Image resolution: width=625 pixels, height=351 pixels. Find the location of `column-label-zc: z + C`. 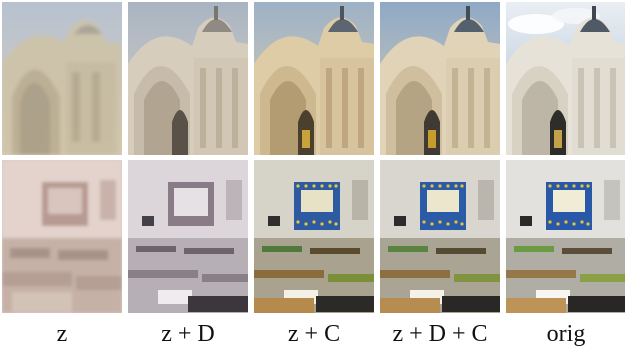

column-label-zc: z + C is located at coordinates (314, 334).